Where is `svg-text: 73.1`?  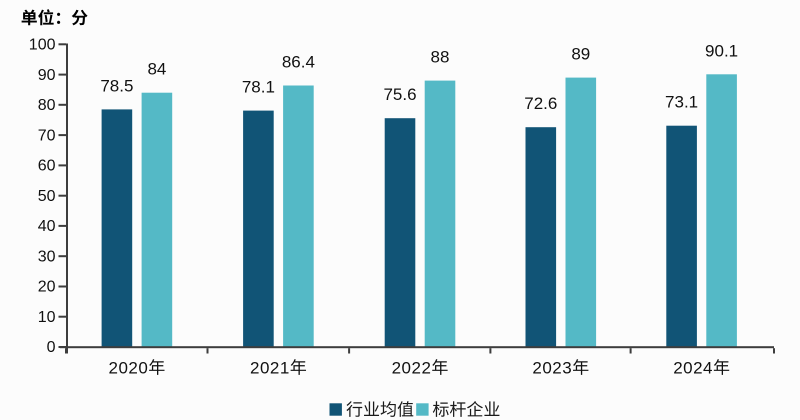
svg-text: 73.1 is located at coordinates (681, 102).